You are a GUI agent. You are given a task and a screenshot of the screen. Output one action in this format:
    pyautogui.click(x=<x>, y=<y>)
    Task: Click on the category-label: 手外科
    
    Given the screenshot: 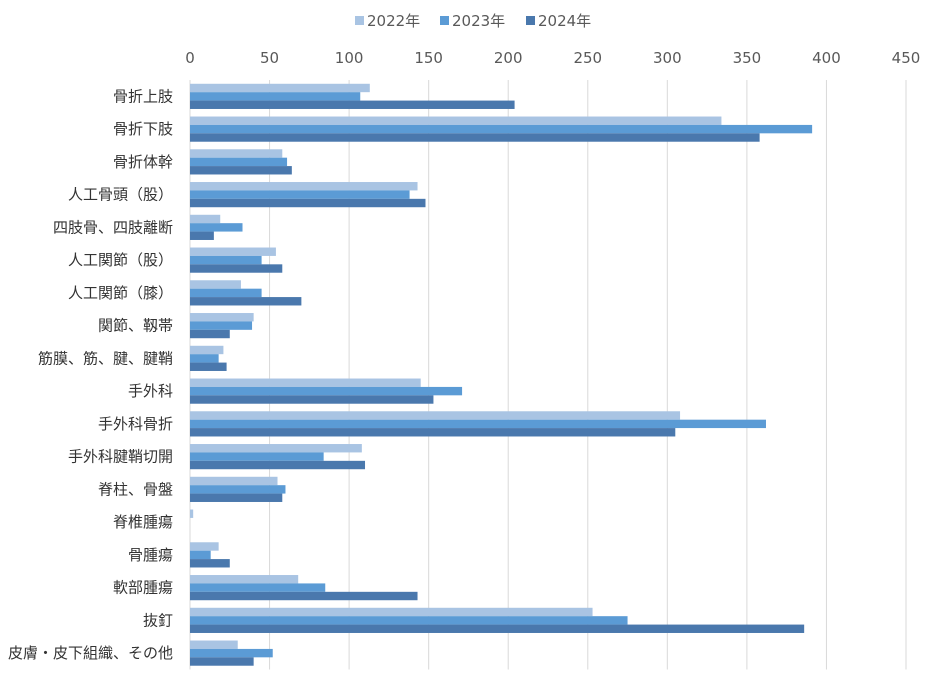 What is the action you would take?
    pyautogui.click(x=150, y=391)
    